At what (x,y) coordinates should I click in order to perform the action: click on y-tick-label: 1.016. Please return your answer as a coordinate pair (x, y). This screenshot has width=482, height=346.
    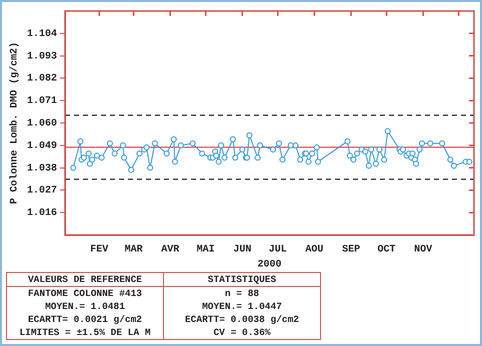
    Looking at the image, I should click on (42, 214).